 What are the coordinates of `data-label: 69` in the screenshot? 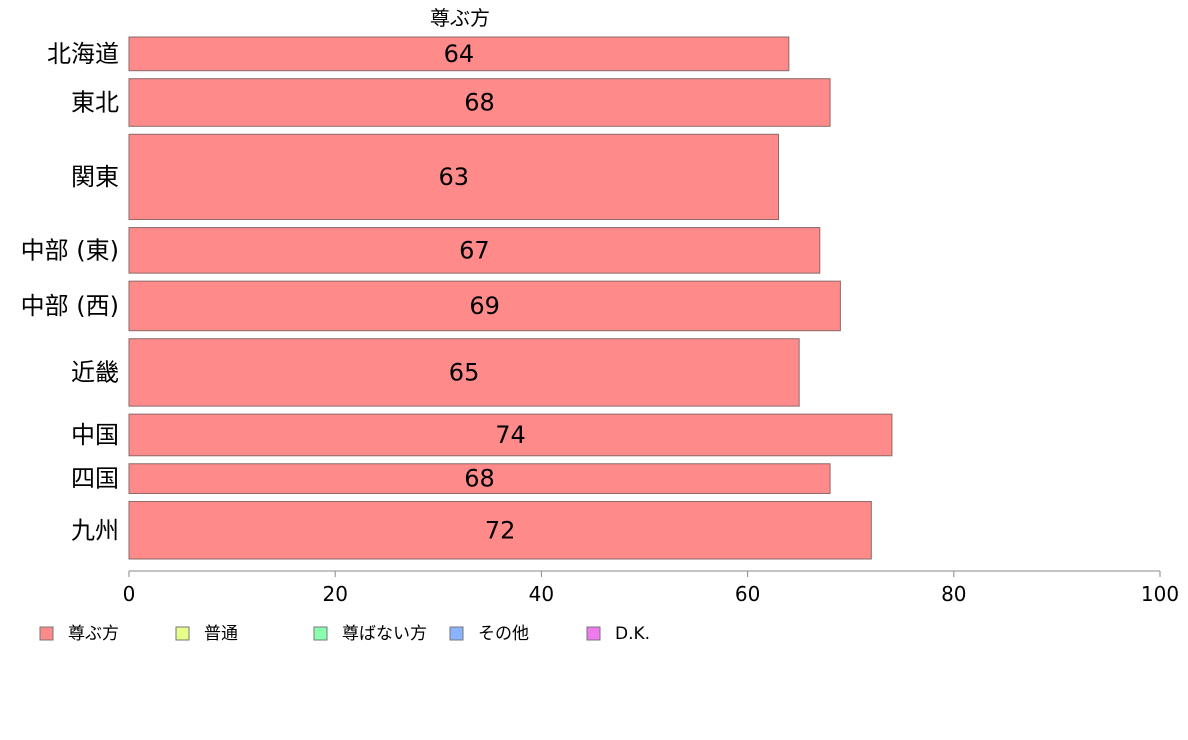 It's located at (484, 306).